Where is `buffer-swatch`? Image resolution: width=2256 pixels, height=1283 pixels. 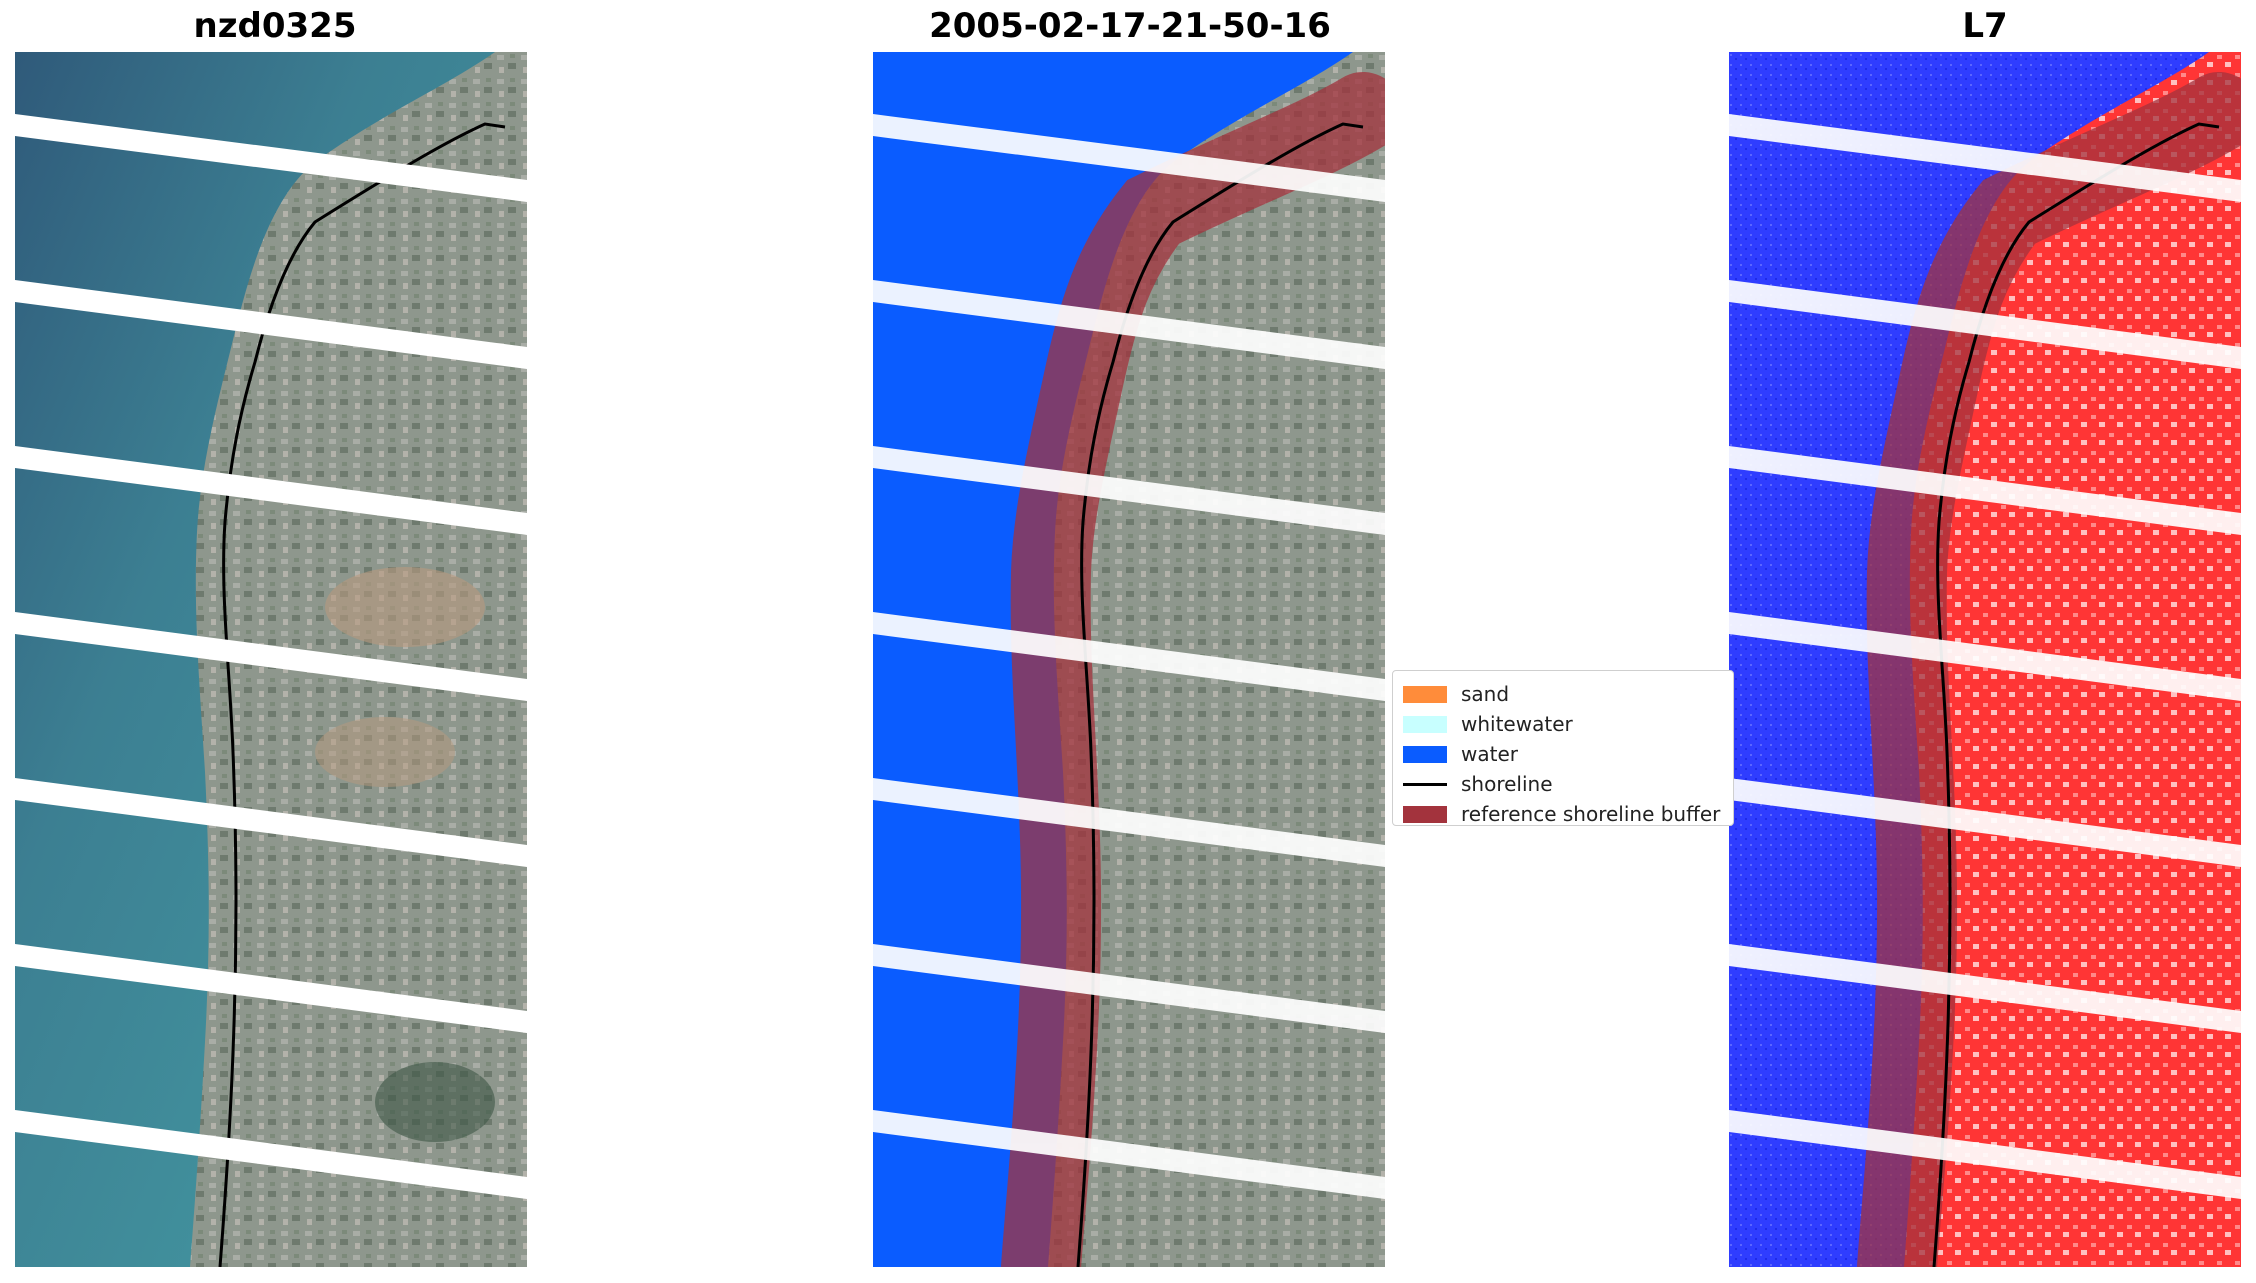
buffer-swatch is located at coordinates (1425, 814).